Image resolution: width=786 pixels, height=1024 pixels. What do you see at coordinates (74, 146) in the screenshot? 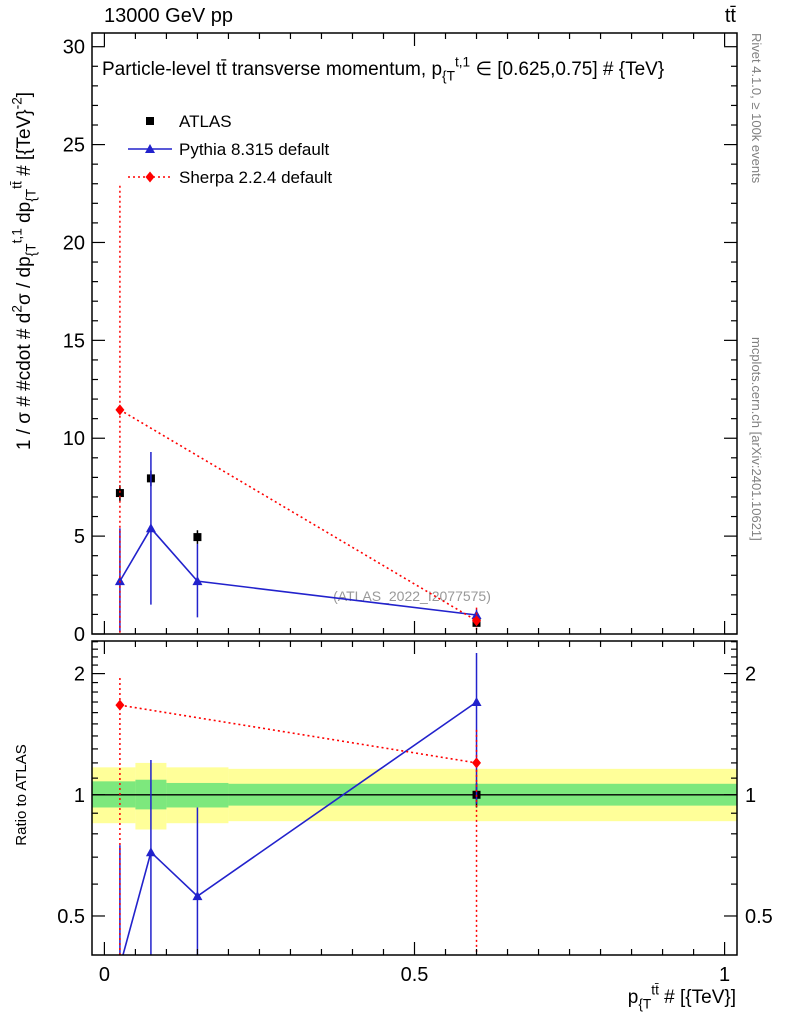
I see `main-y-tick-label: 25` at bounding box center [74, 146].